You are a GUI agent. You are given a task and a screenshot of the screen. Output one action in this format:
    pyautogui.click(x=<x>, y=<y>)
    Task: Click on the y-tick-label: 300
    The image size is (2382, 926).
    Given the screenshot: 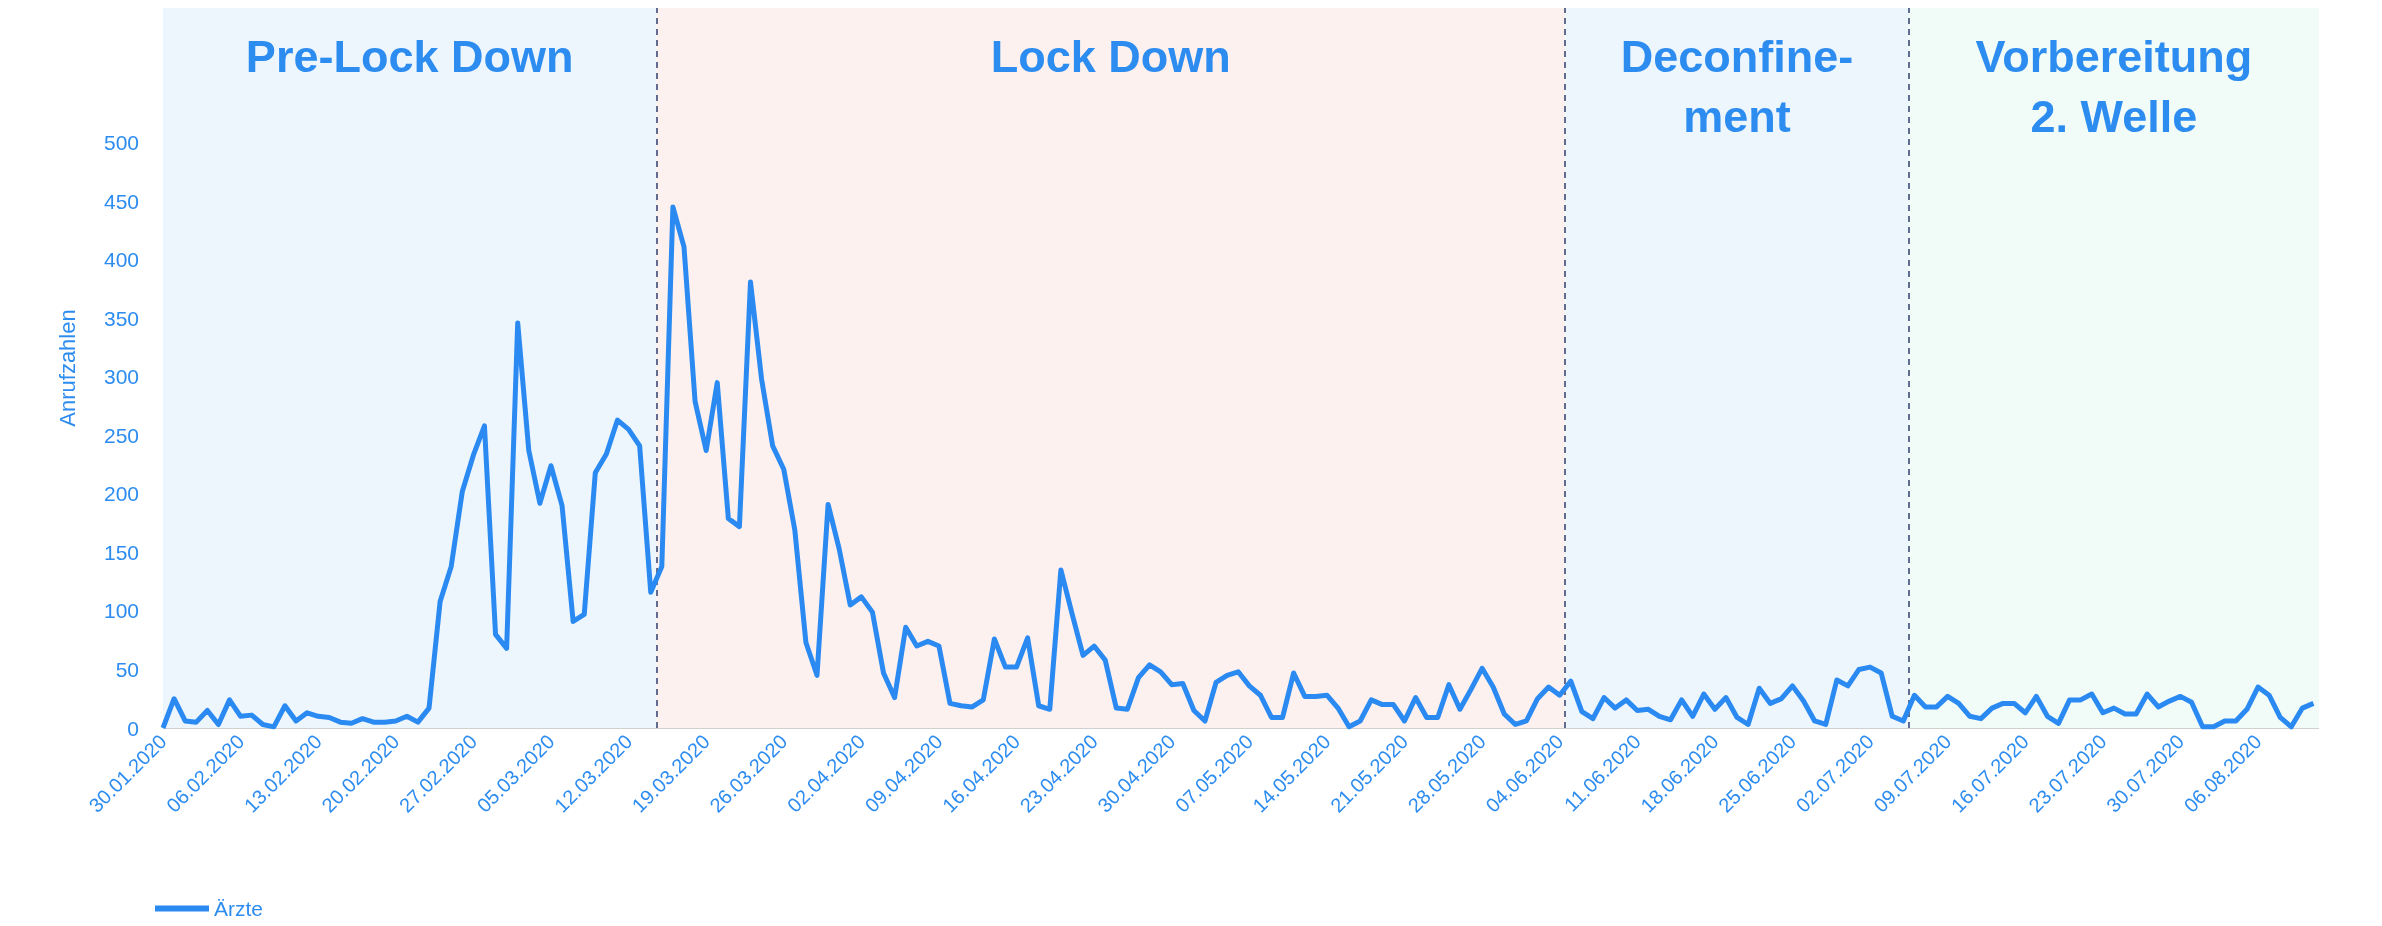 What is the action you would take?
    pyautogui.click(x=121, y=377)
    